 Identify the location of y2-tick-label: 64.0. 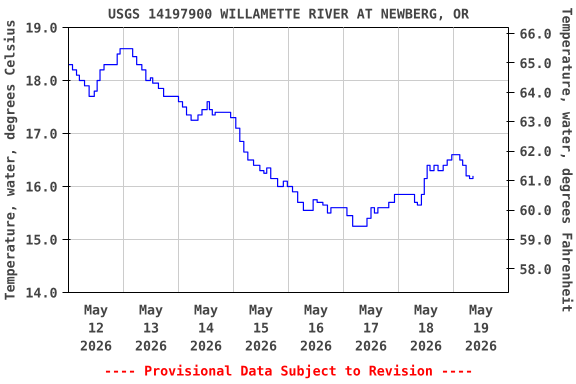
(536, 94).